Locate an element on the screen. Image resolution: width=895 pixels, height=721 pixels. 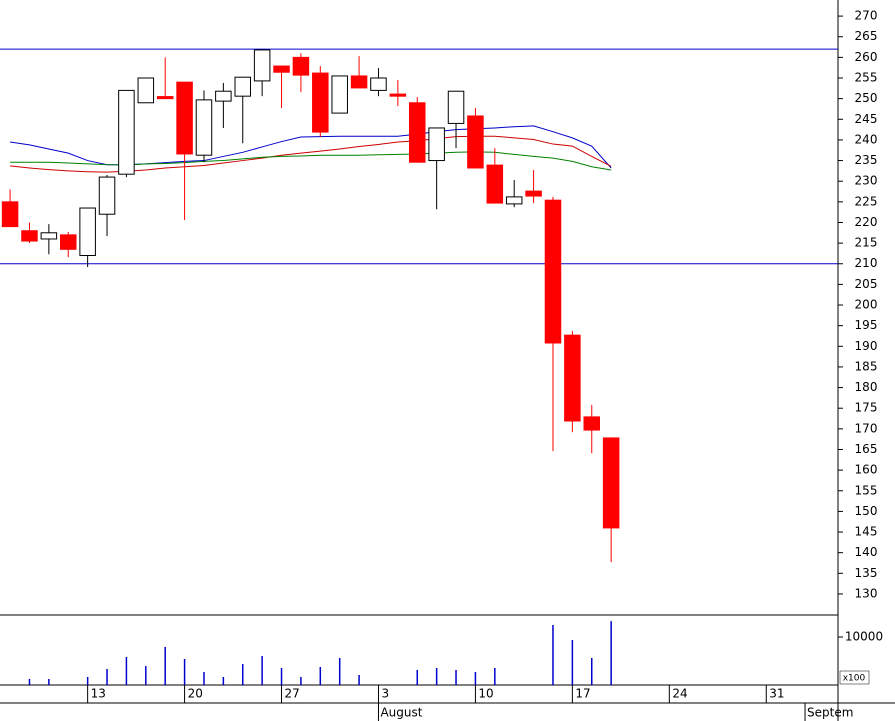
y-tick-label: 145 is located at coordinates (866, 532).